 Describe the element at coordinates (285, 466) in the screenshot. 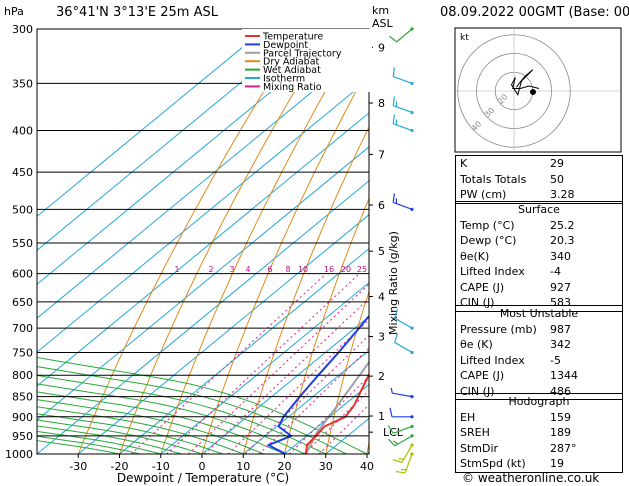

I see `temp-tick-label: 20` at that location.